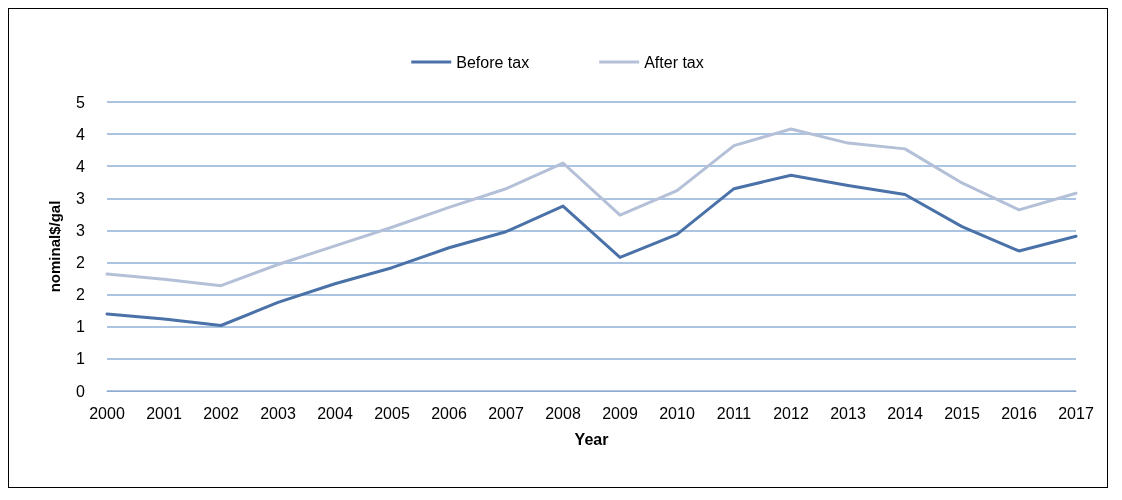 This screenshot has height=500, width=1122. What do you see at coordinates (591, 439) in the screenshot?
I see `x-axis-title: Year` at bounding box center [591, 439].